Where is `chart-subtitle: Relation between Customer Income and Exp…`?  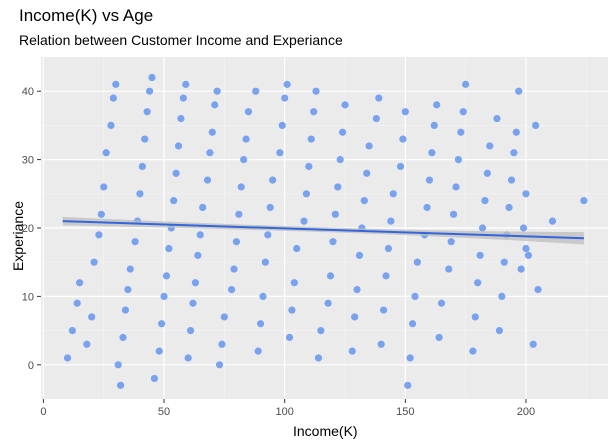
chart-subtitle: Relation between Customer Income and Exp… is located at coordinates (181, 40).